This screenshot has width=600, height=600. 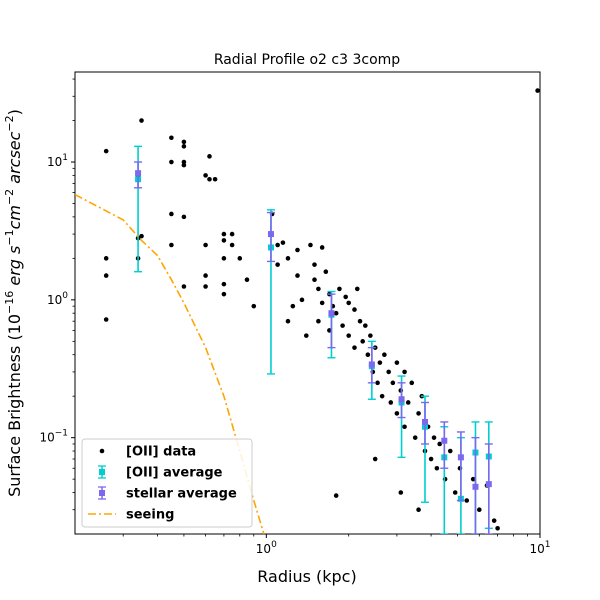 I want to click on legend-label: [OII] data, so click(x=161, y=452).